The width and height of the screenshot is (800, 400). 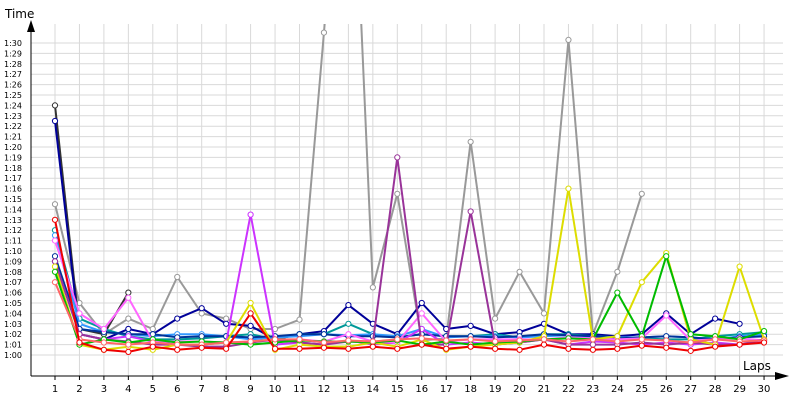 I want to click on x-tick-label: 14, so click(x=372, y=389).